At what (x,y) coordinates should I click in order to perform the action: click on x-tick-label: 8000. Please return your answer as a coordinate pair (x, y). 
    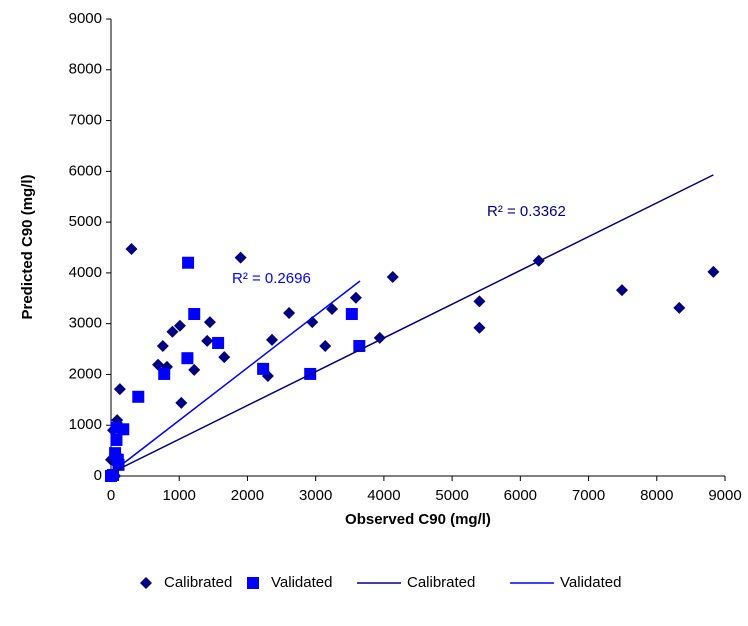
    Looking at the image, I should click on (656, 495).